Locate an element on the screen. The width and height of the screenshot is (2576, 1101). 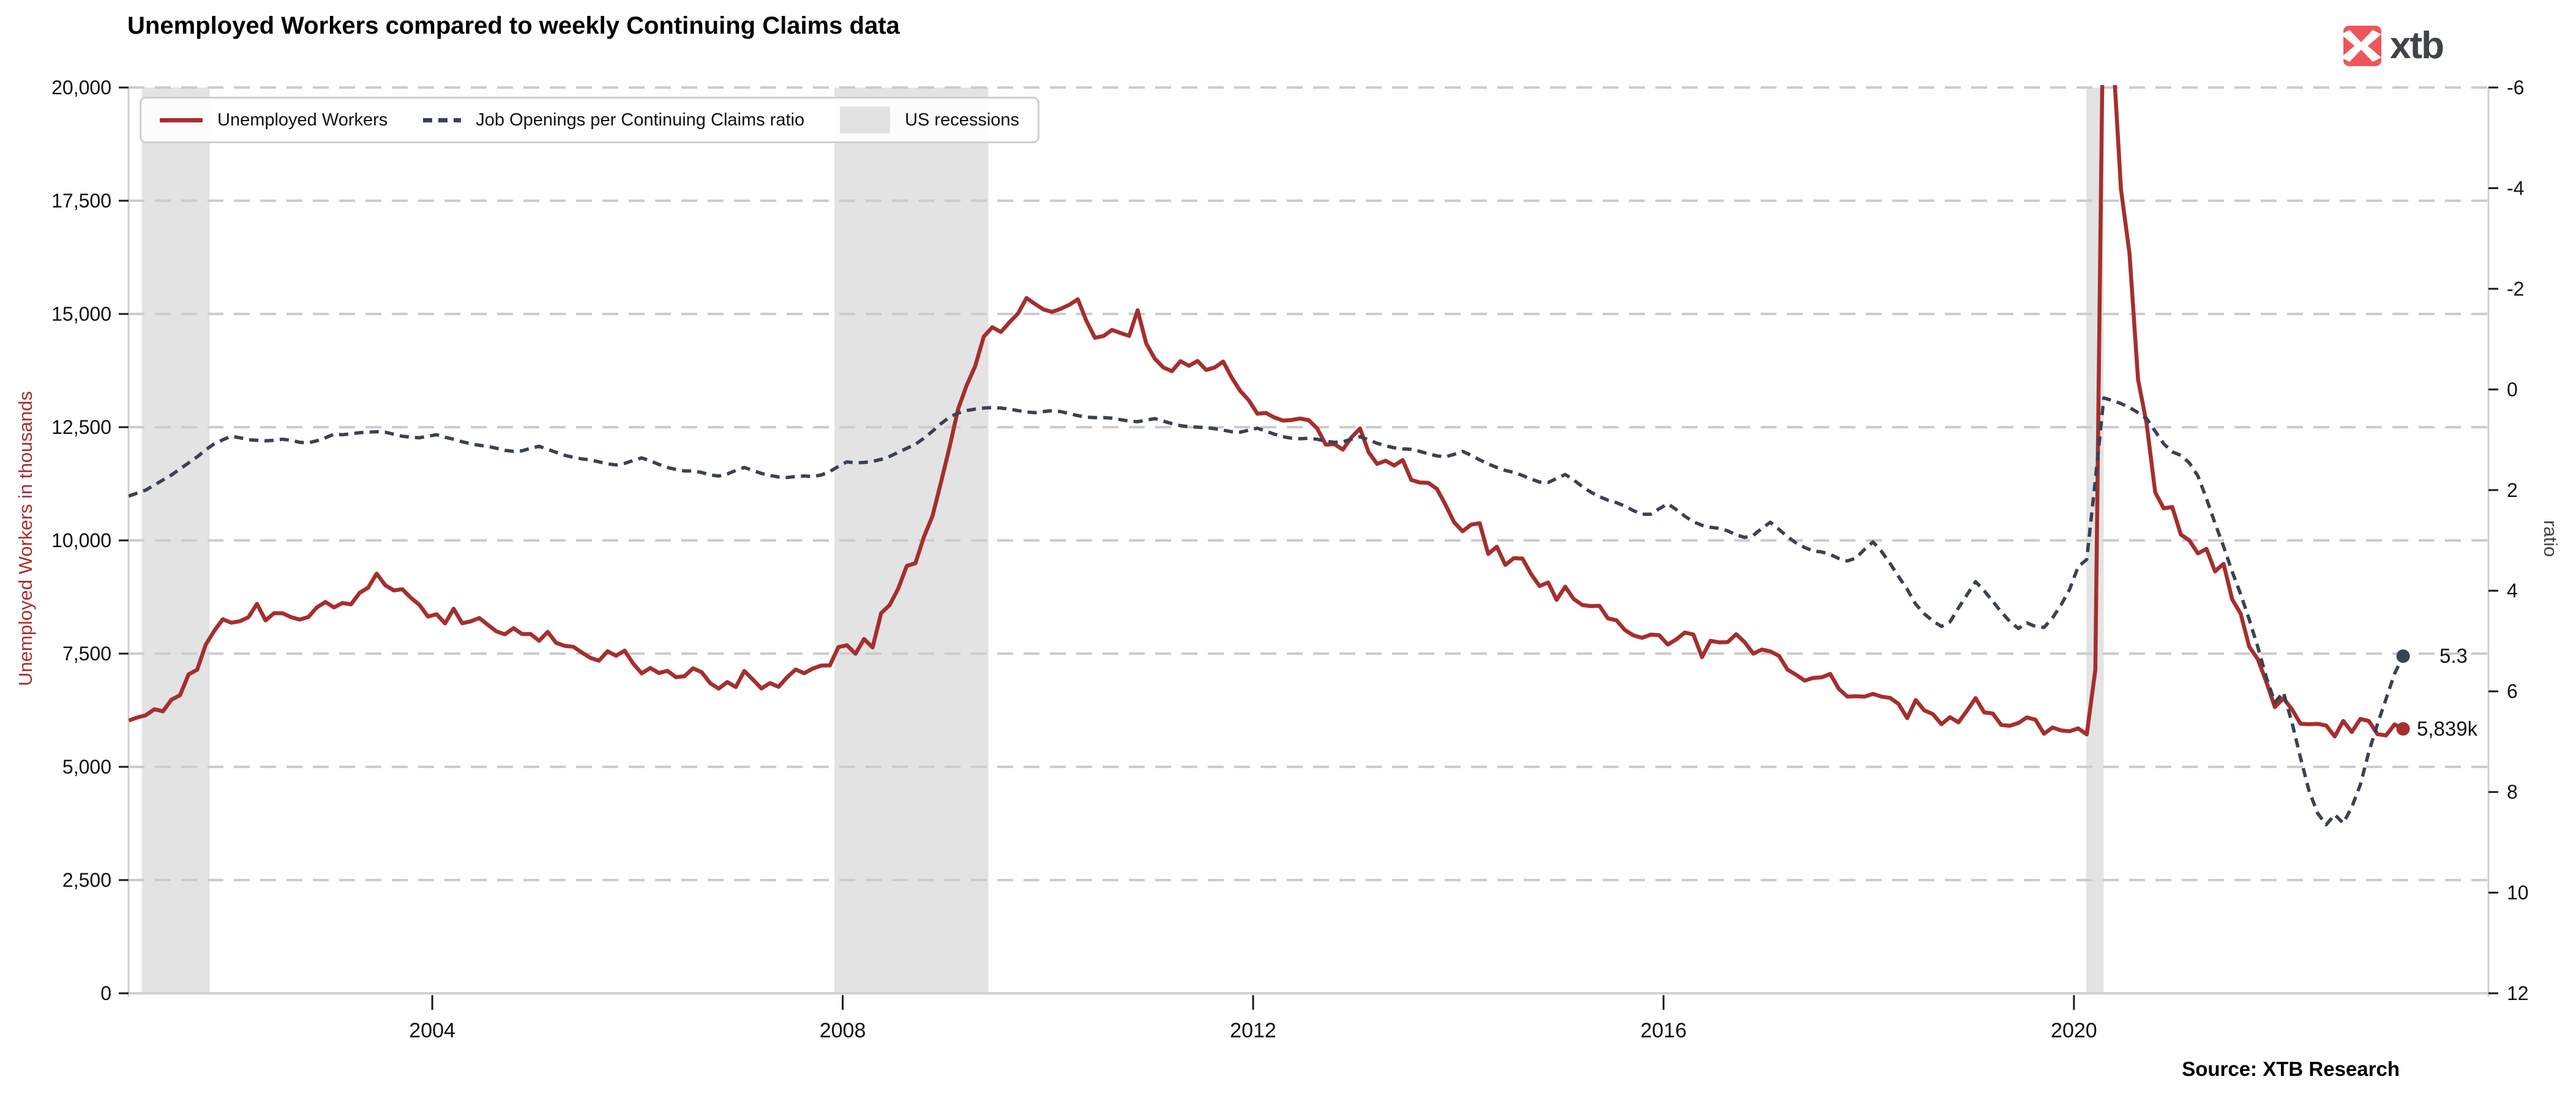
x-tick-label: 2008 is located at coordinates (843, 1030).